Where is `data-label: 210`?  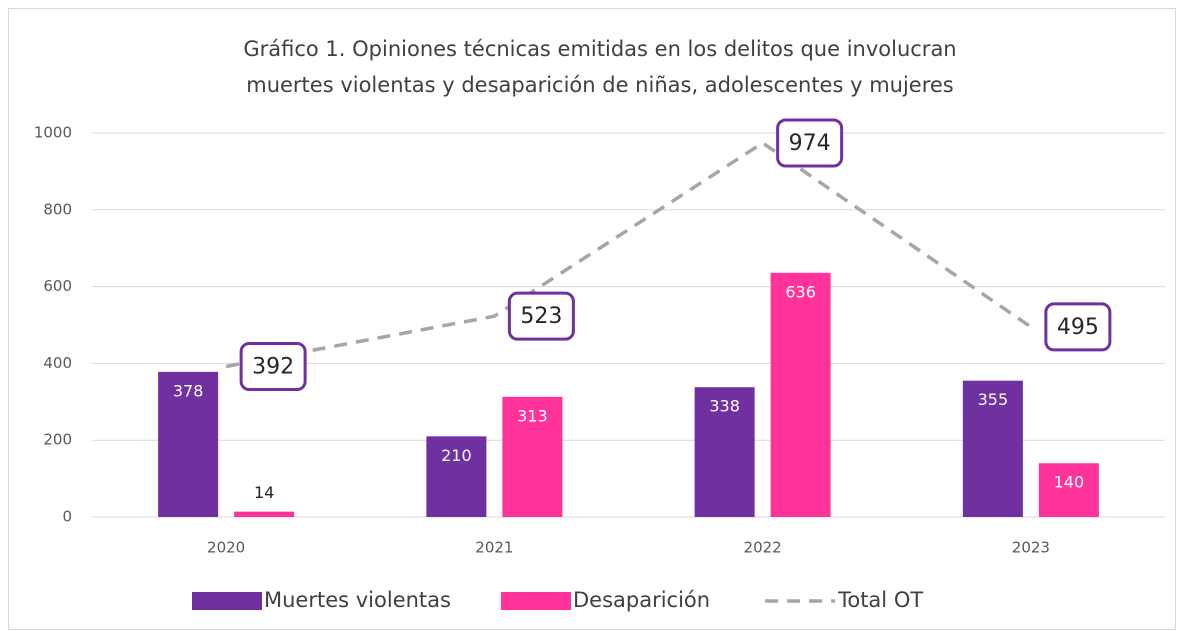 data-label: 210 is located at coordinates (456, 455).